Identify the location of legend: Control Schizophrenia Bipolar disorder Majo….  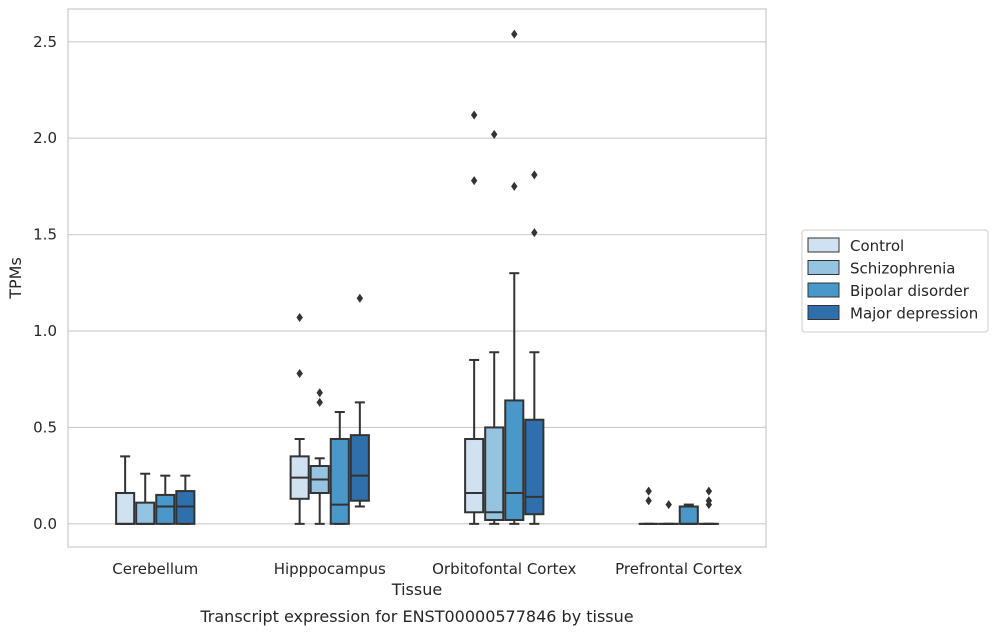
(895, 281).